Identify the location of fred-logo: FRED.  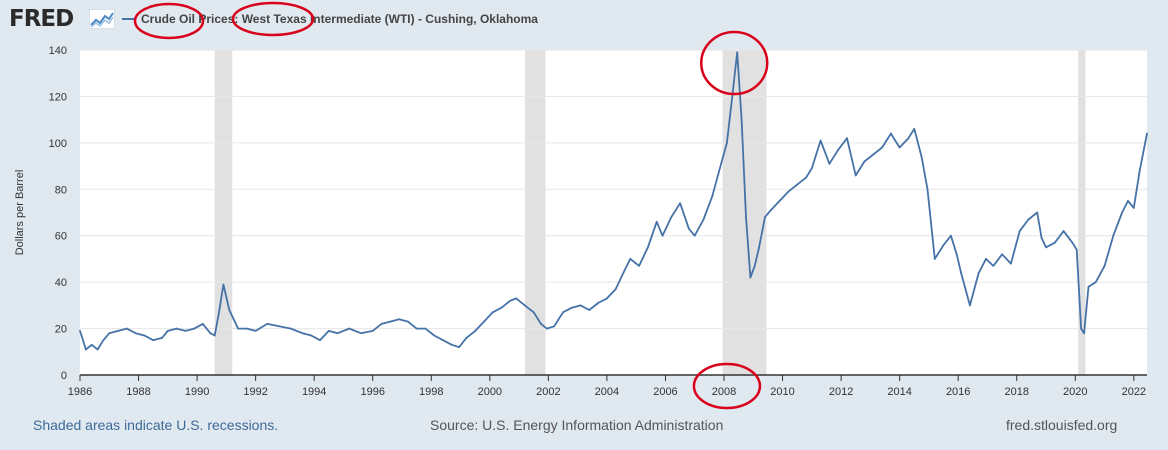
(41, 19).